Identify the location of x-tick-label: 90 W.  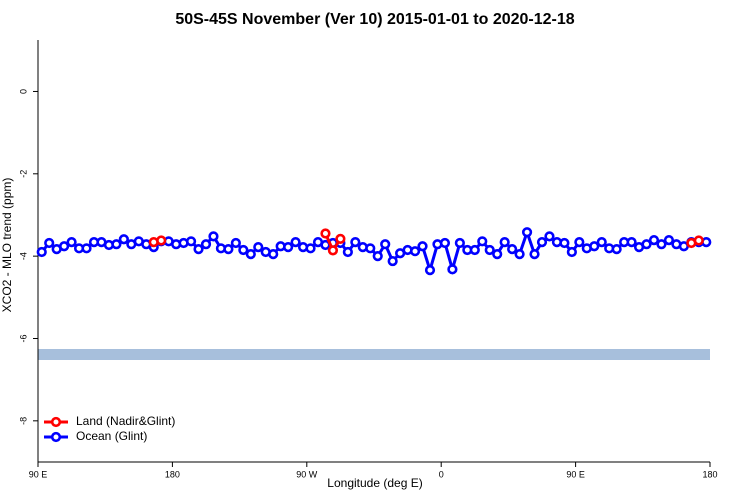
(307, 474).